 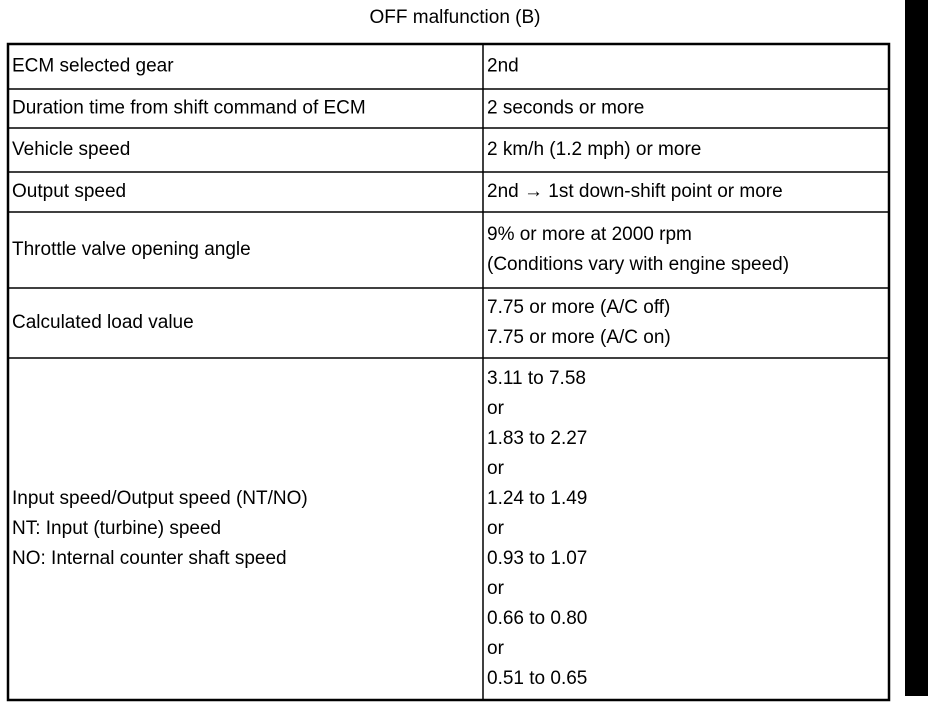 What do you see at coordinates (160, 498) in the screenshot?
I see `cell-label: Input speed/Output speed (NT/NO)` at bounding box center [160, 498].